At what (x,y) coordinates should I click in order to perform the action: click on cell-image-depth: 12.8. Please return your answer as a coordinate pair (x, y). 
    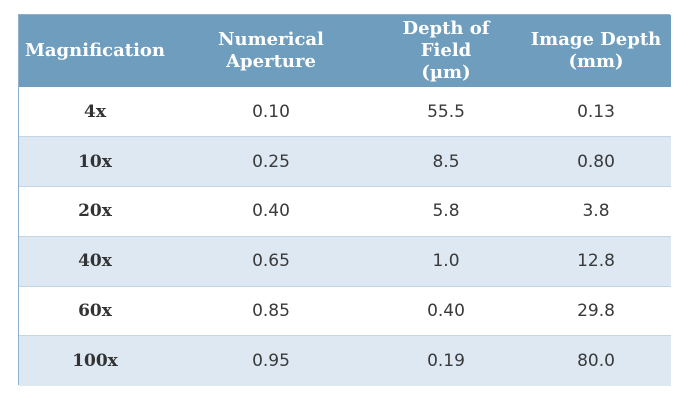
    Looking at the image, I should click on (596, 261).